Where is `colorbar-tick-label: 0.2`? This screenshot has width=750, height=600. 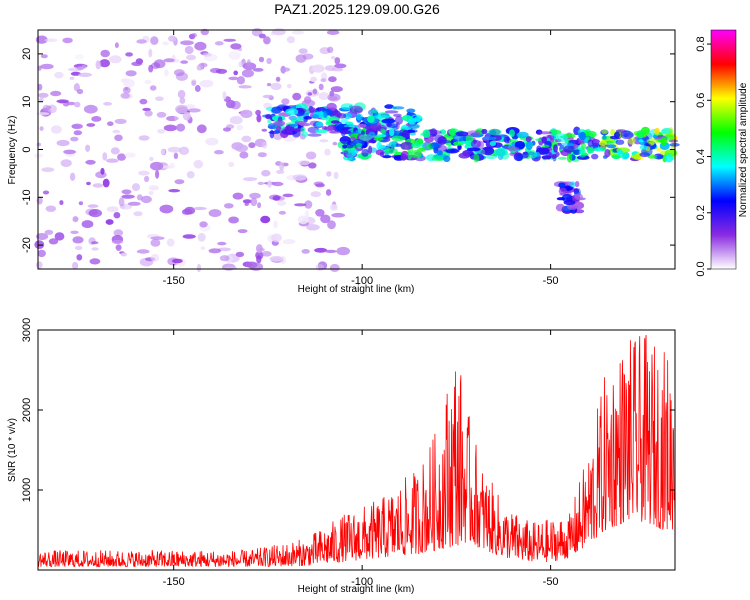 colorbar-tick-label: 0.2 is located at coordinates (701, 212).